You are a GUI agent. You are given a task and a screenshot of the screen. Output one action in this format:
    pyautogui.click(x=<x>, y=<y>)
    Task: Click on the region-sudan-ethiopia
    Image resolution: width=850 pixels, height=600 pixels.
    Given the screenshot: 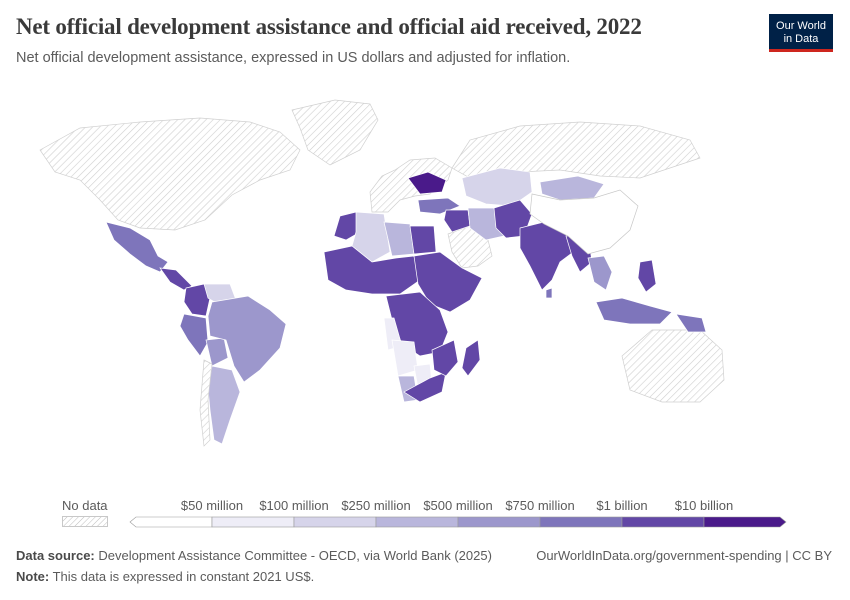 What is the action you would take?
    pyautogui.click(x=448, y=282)
    